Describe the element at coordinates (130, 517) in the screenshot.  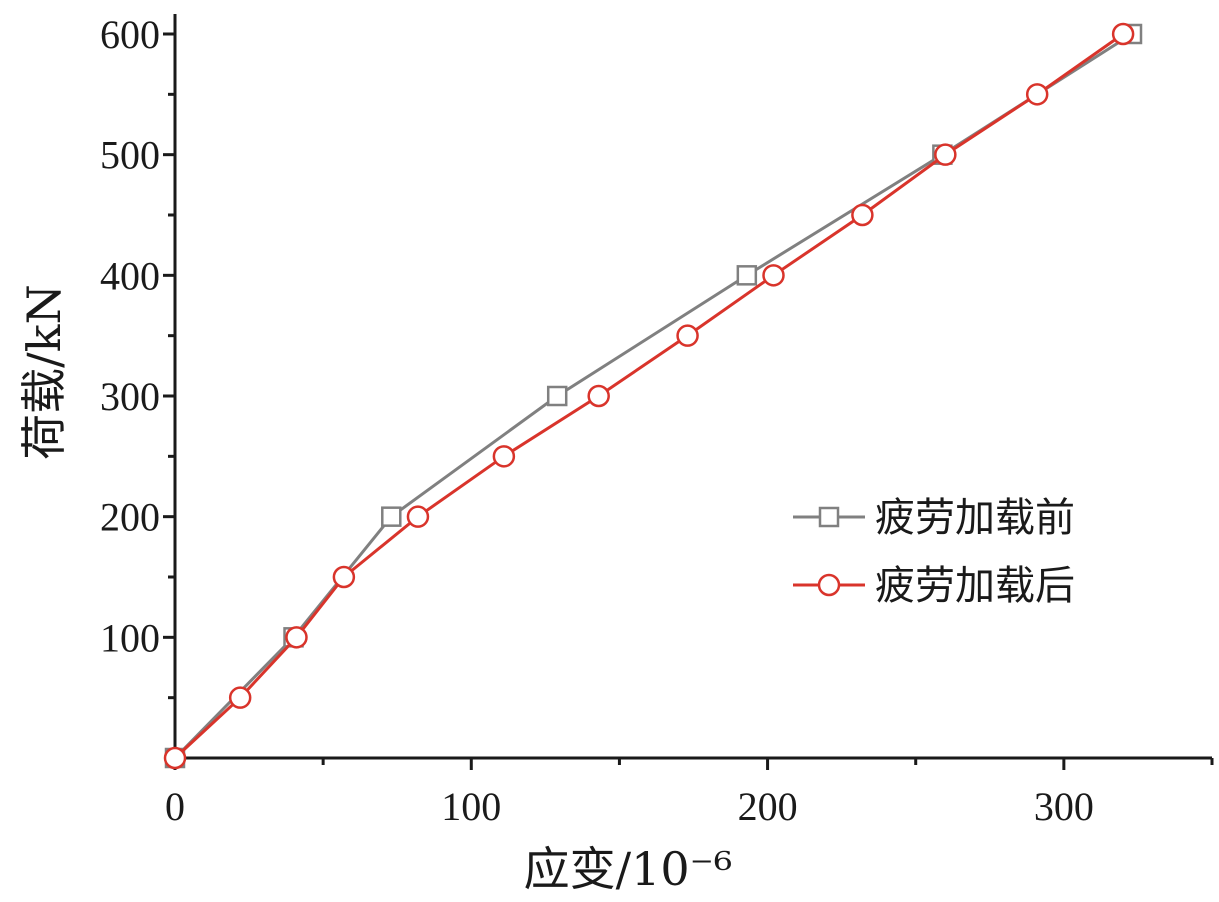
I see `y-tick-label: 200` at that location.